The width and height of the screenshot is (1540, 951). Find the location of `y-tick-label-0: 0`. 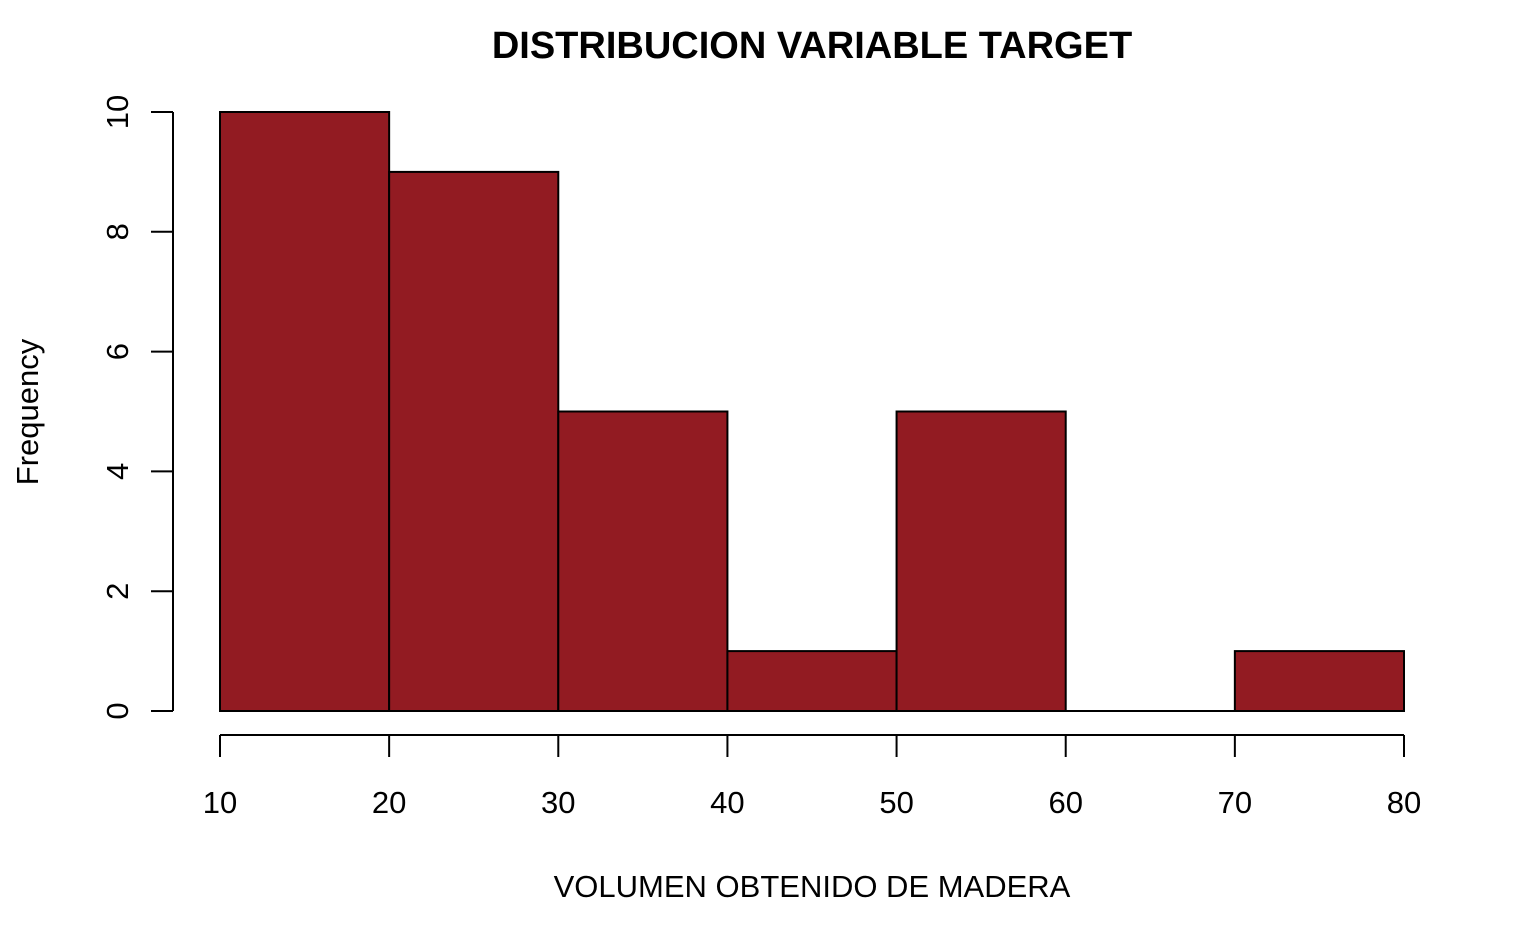

y-tick-label-0: 0 is located at coordinates (117, 710).